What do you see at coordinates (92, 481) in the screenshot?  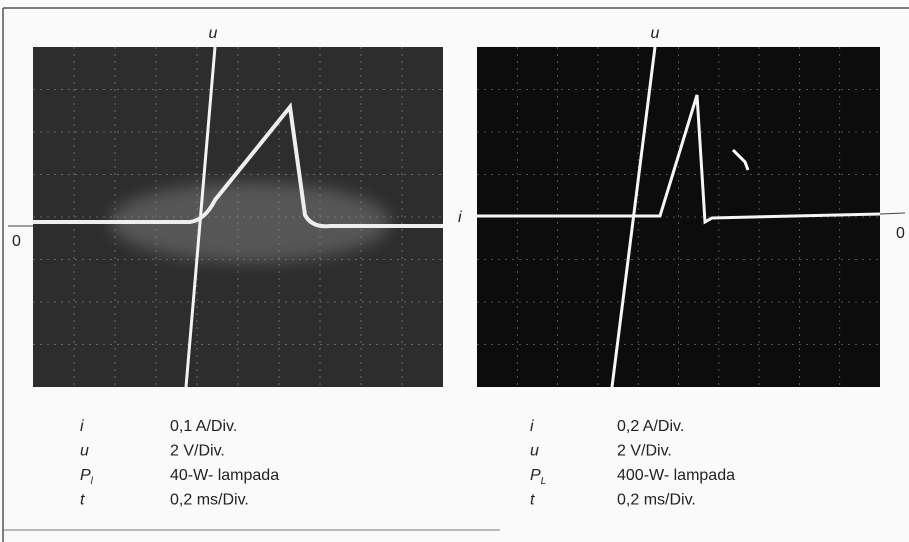 I see `subscript: l` at bounding box center [92, 481].